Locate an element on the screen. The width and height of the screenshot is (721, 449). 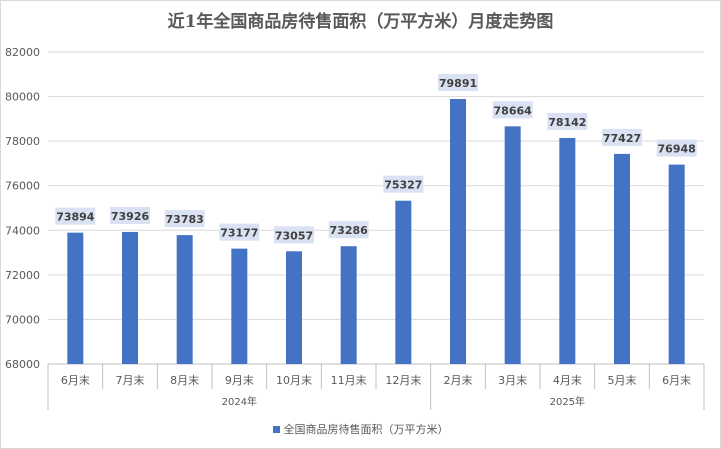
data-label: 73286 is located at coordinates (349, 230).